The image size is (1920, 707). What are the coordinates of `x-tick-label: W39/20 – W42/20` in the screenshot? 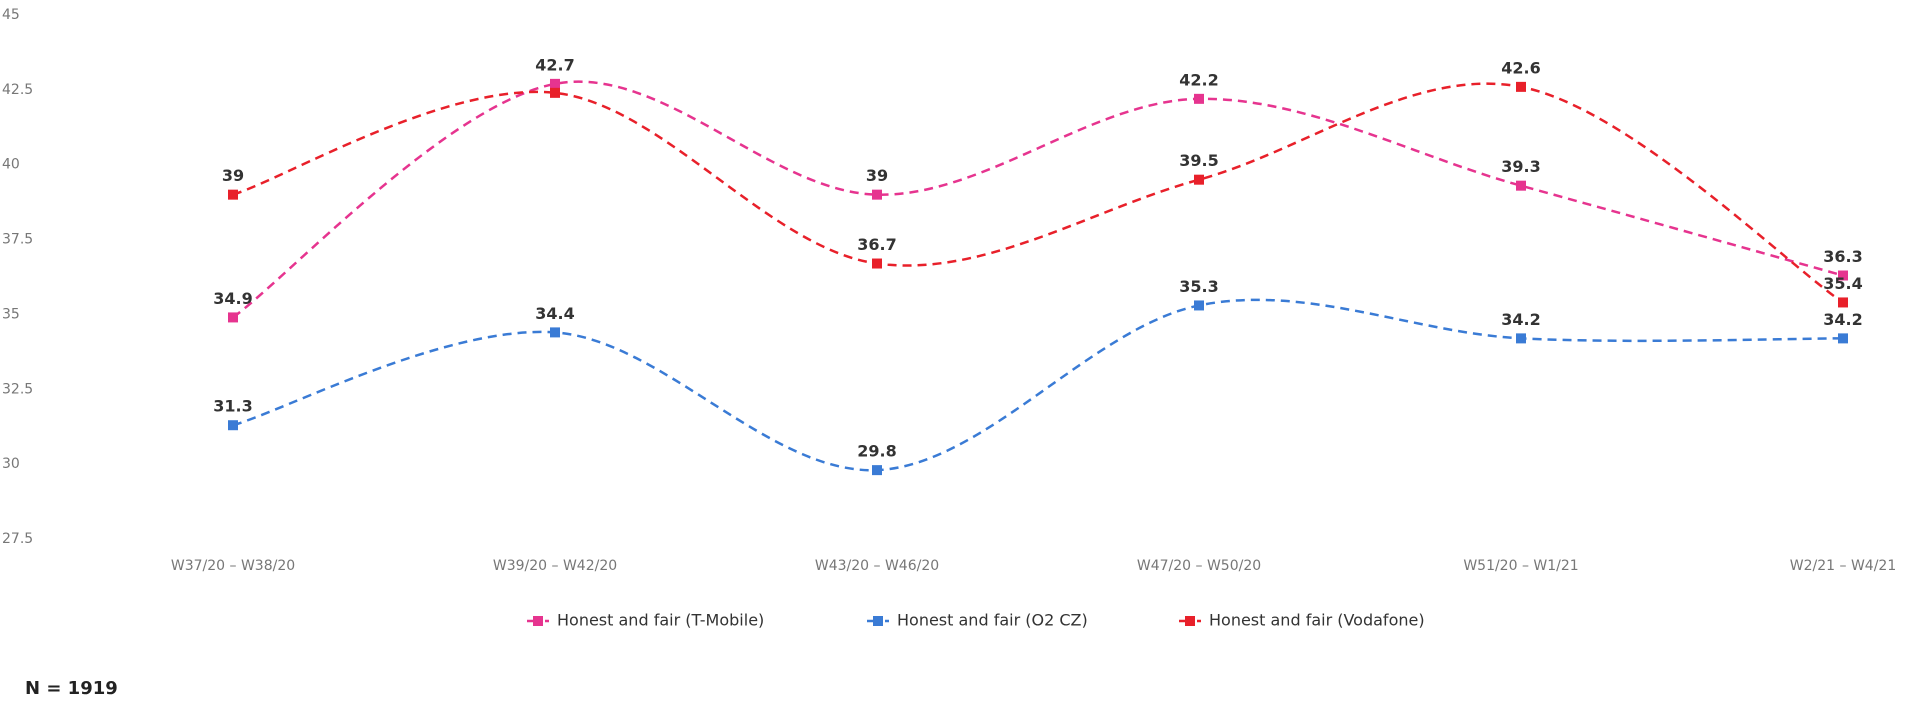 It's located at (555, 566).